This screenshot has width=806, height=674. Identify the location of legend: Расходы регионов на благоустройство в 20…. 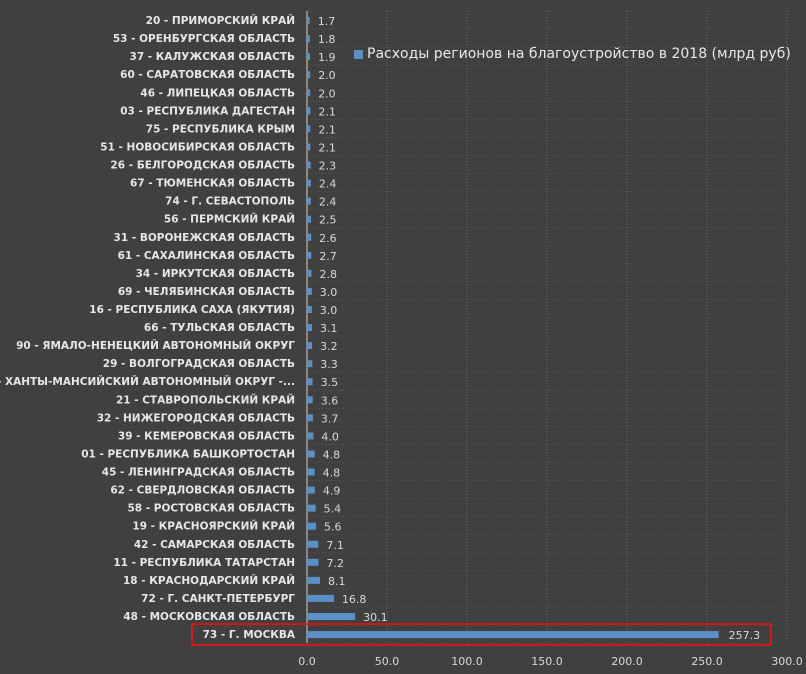
(572, 54).